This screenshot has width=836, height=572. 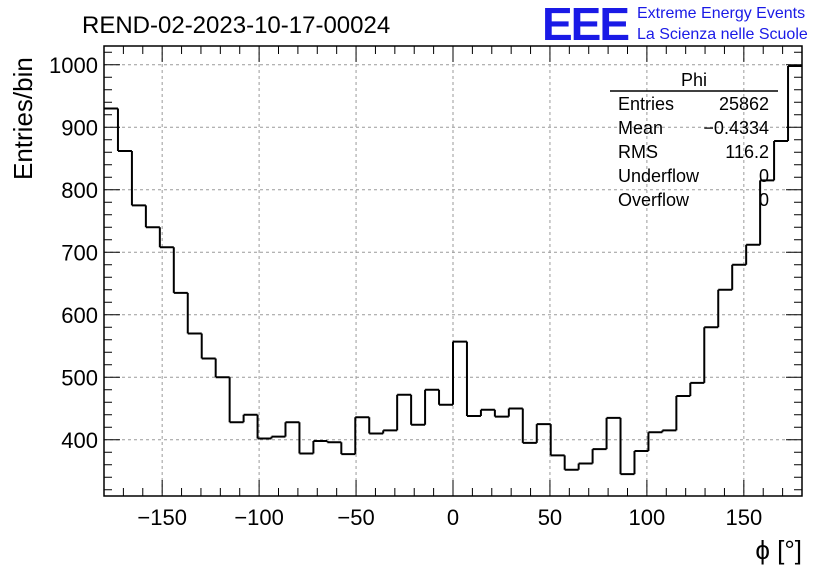 What do you see at coordinates (79, 190) in the screenshot?
I see `y-tick-label: 800` at bounding box center [79, 190].